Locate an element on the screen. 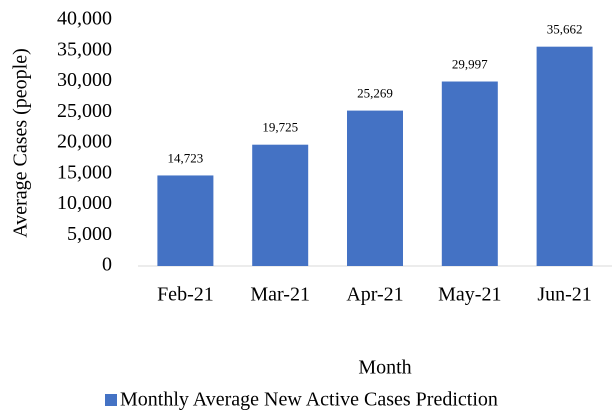  y-tick-label: 5,000 is located at coordinates (89, 234).